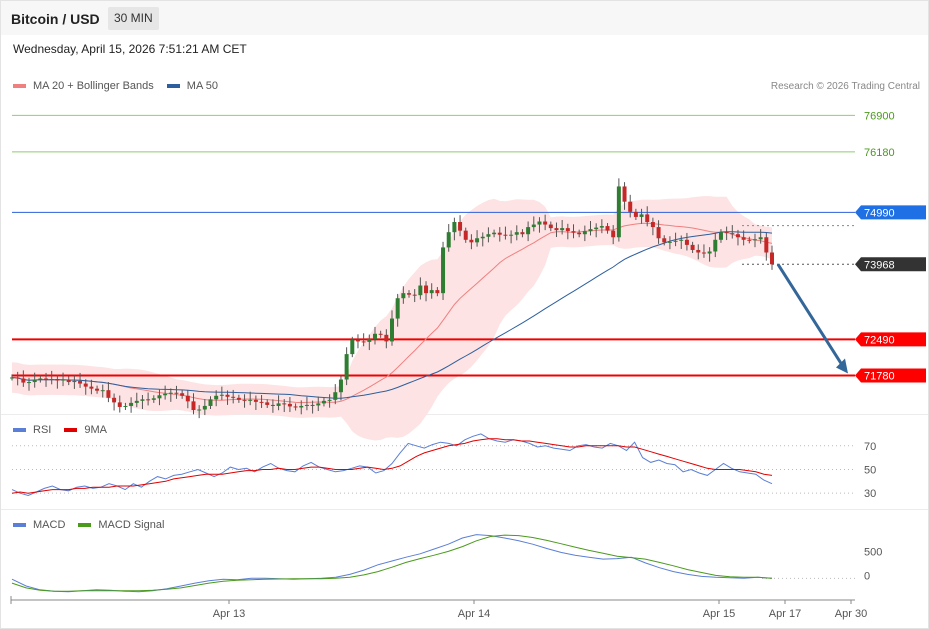 This screenshot has height=629, width=929. Describe the element at coordinates (879, 213) in the screenshot. I see `price-level-label: 74990` at that location.